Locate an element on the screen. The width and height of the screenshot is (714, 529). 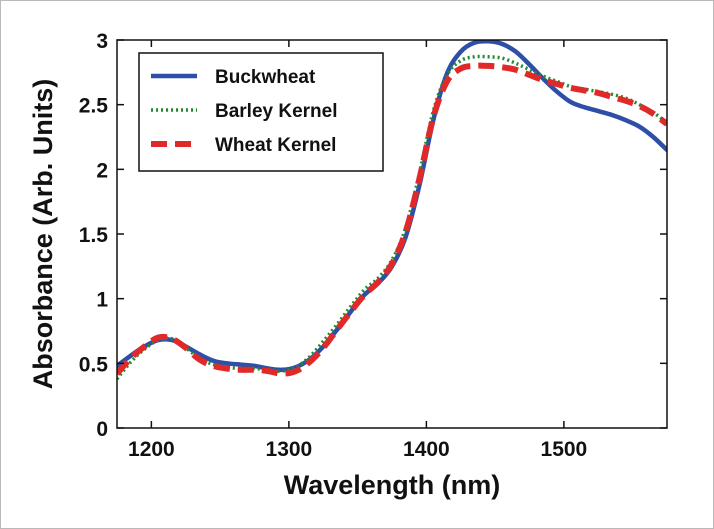
legend-label: Buckwheat is located at coordinates (265, 77).